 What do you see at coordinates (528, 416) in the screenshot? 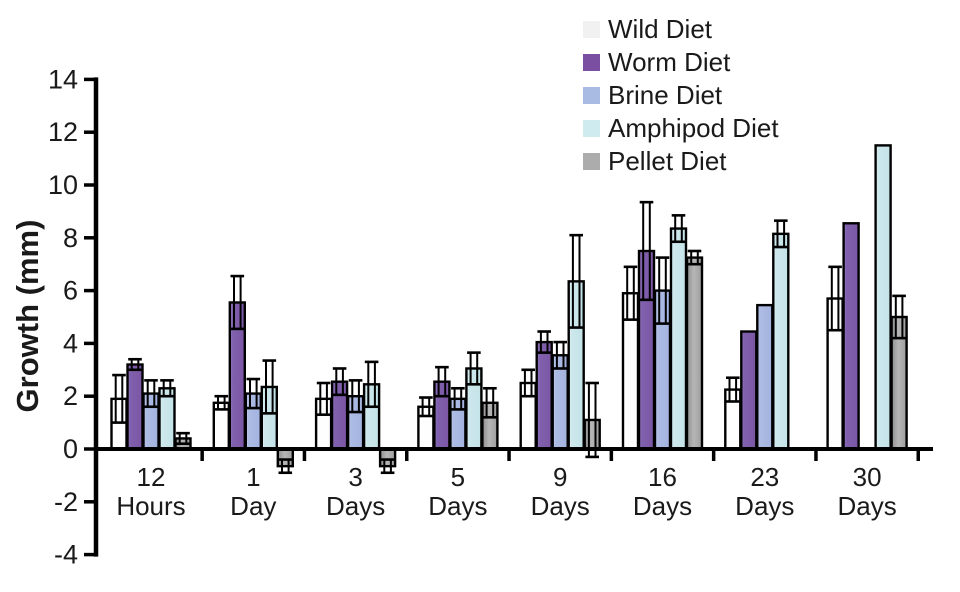
I see `bar-wild-diet-9-days` at bounding box center [528, 416].